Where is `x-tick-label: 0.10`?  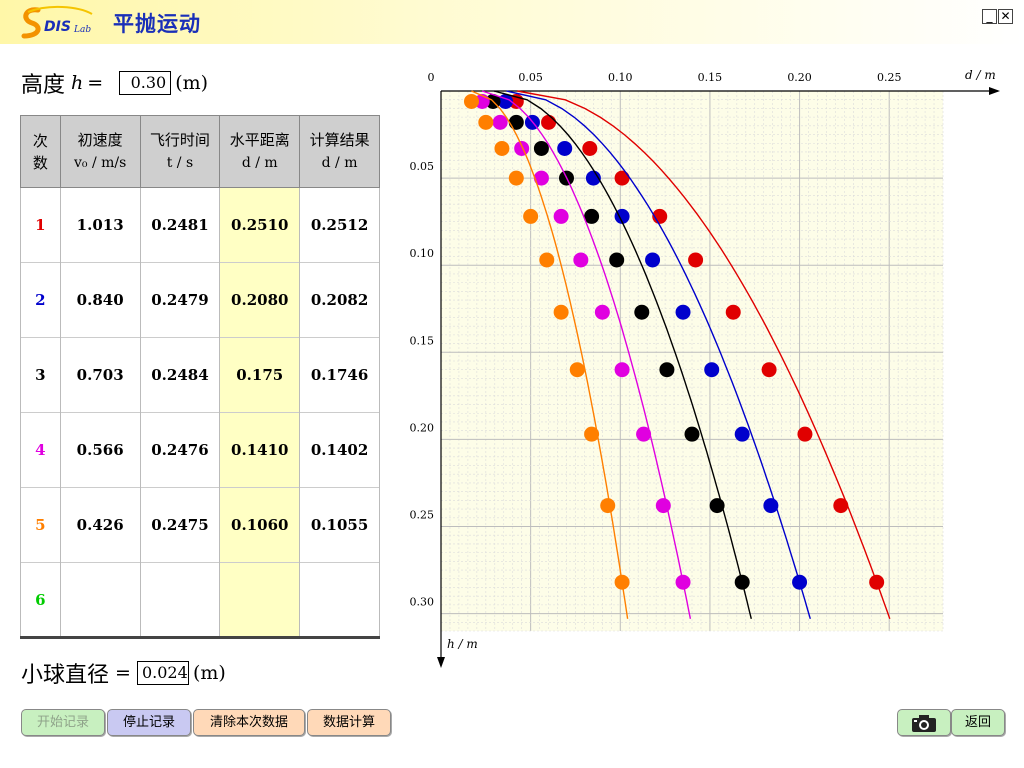 x-tick-label: 0.10 is located at coordinates (620, 77).